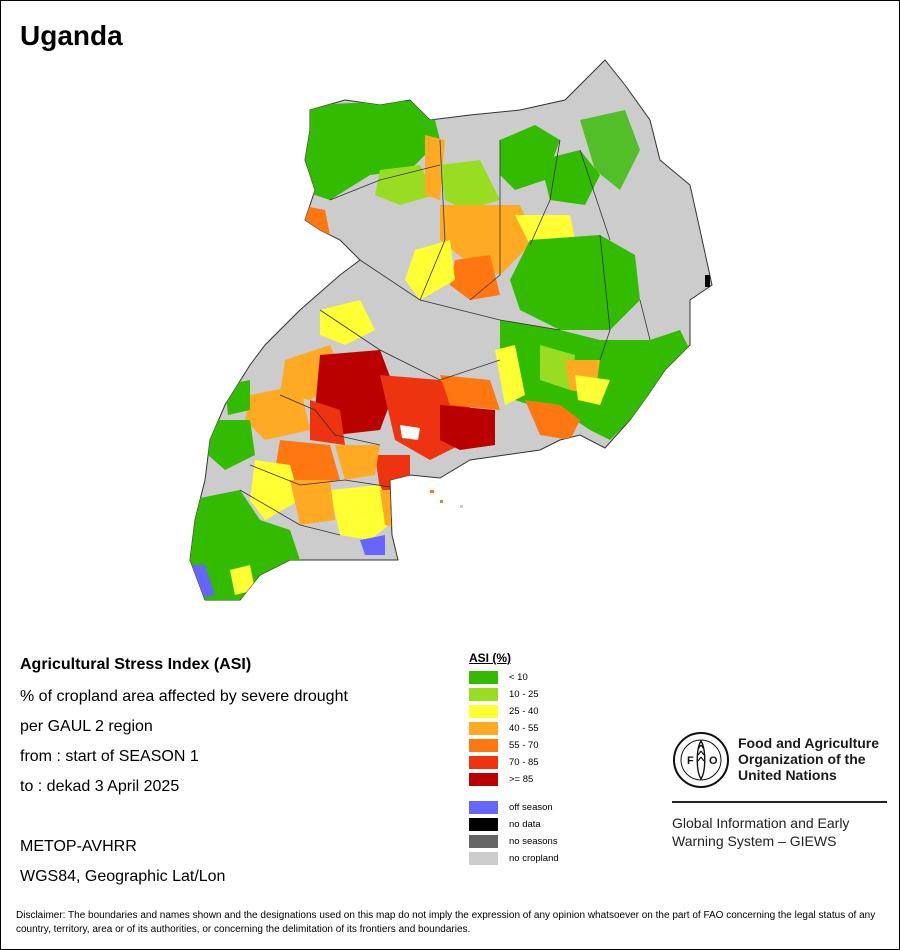 The image size is (900, 950). Describe the element at coordinates (242, 580) in the screenshot. I see `region-sw-yellow3` at that location.